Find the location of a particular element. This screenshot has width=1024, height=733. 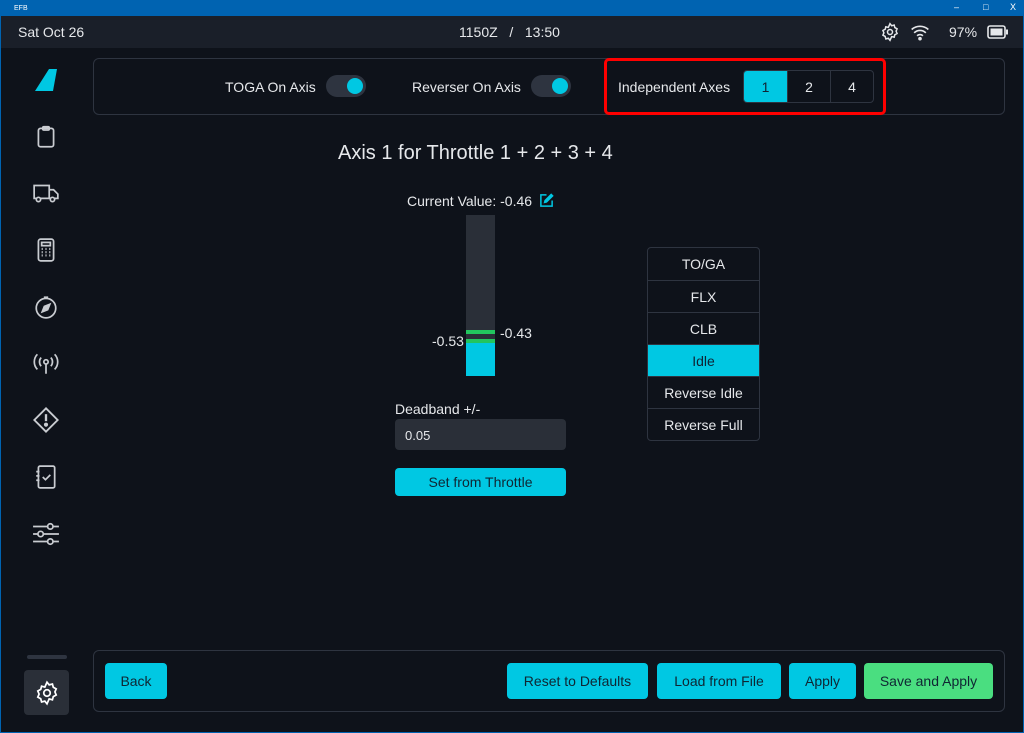

reset-defaults-button: Reset to Defaults is located at coordinates (577, 681).